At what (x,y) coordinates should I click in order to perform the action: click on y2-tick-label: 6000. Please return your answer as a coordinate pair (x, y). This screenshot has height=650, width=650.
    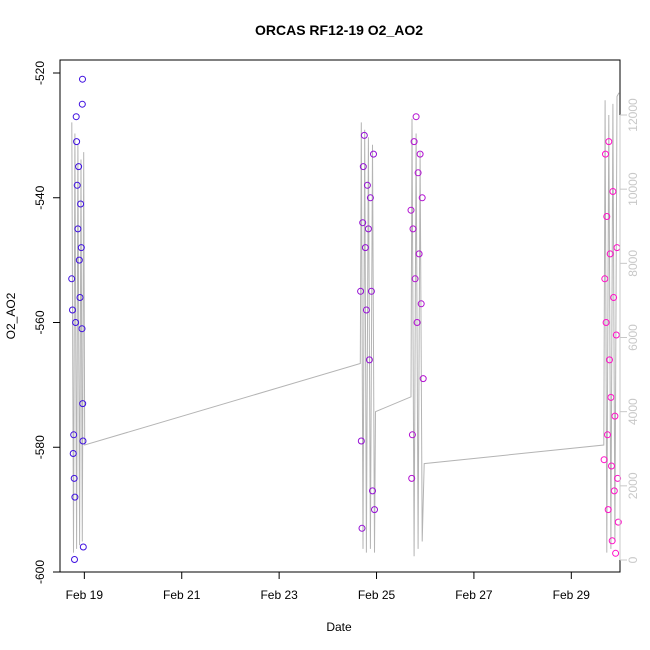
    Looking at the image, I should click on (633, 337).